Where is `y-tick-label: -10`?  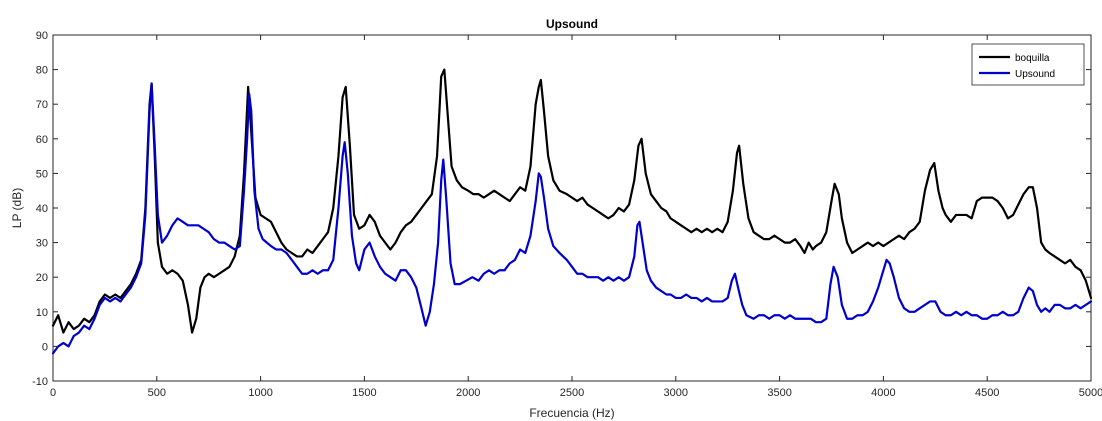 y-tick-label: -10 is located at coordinates (40, 382).